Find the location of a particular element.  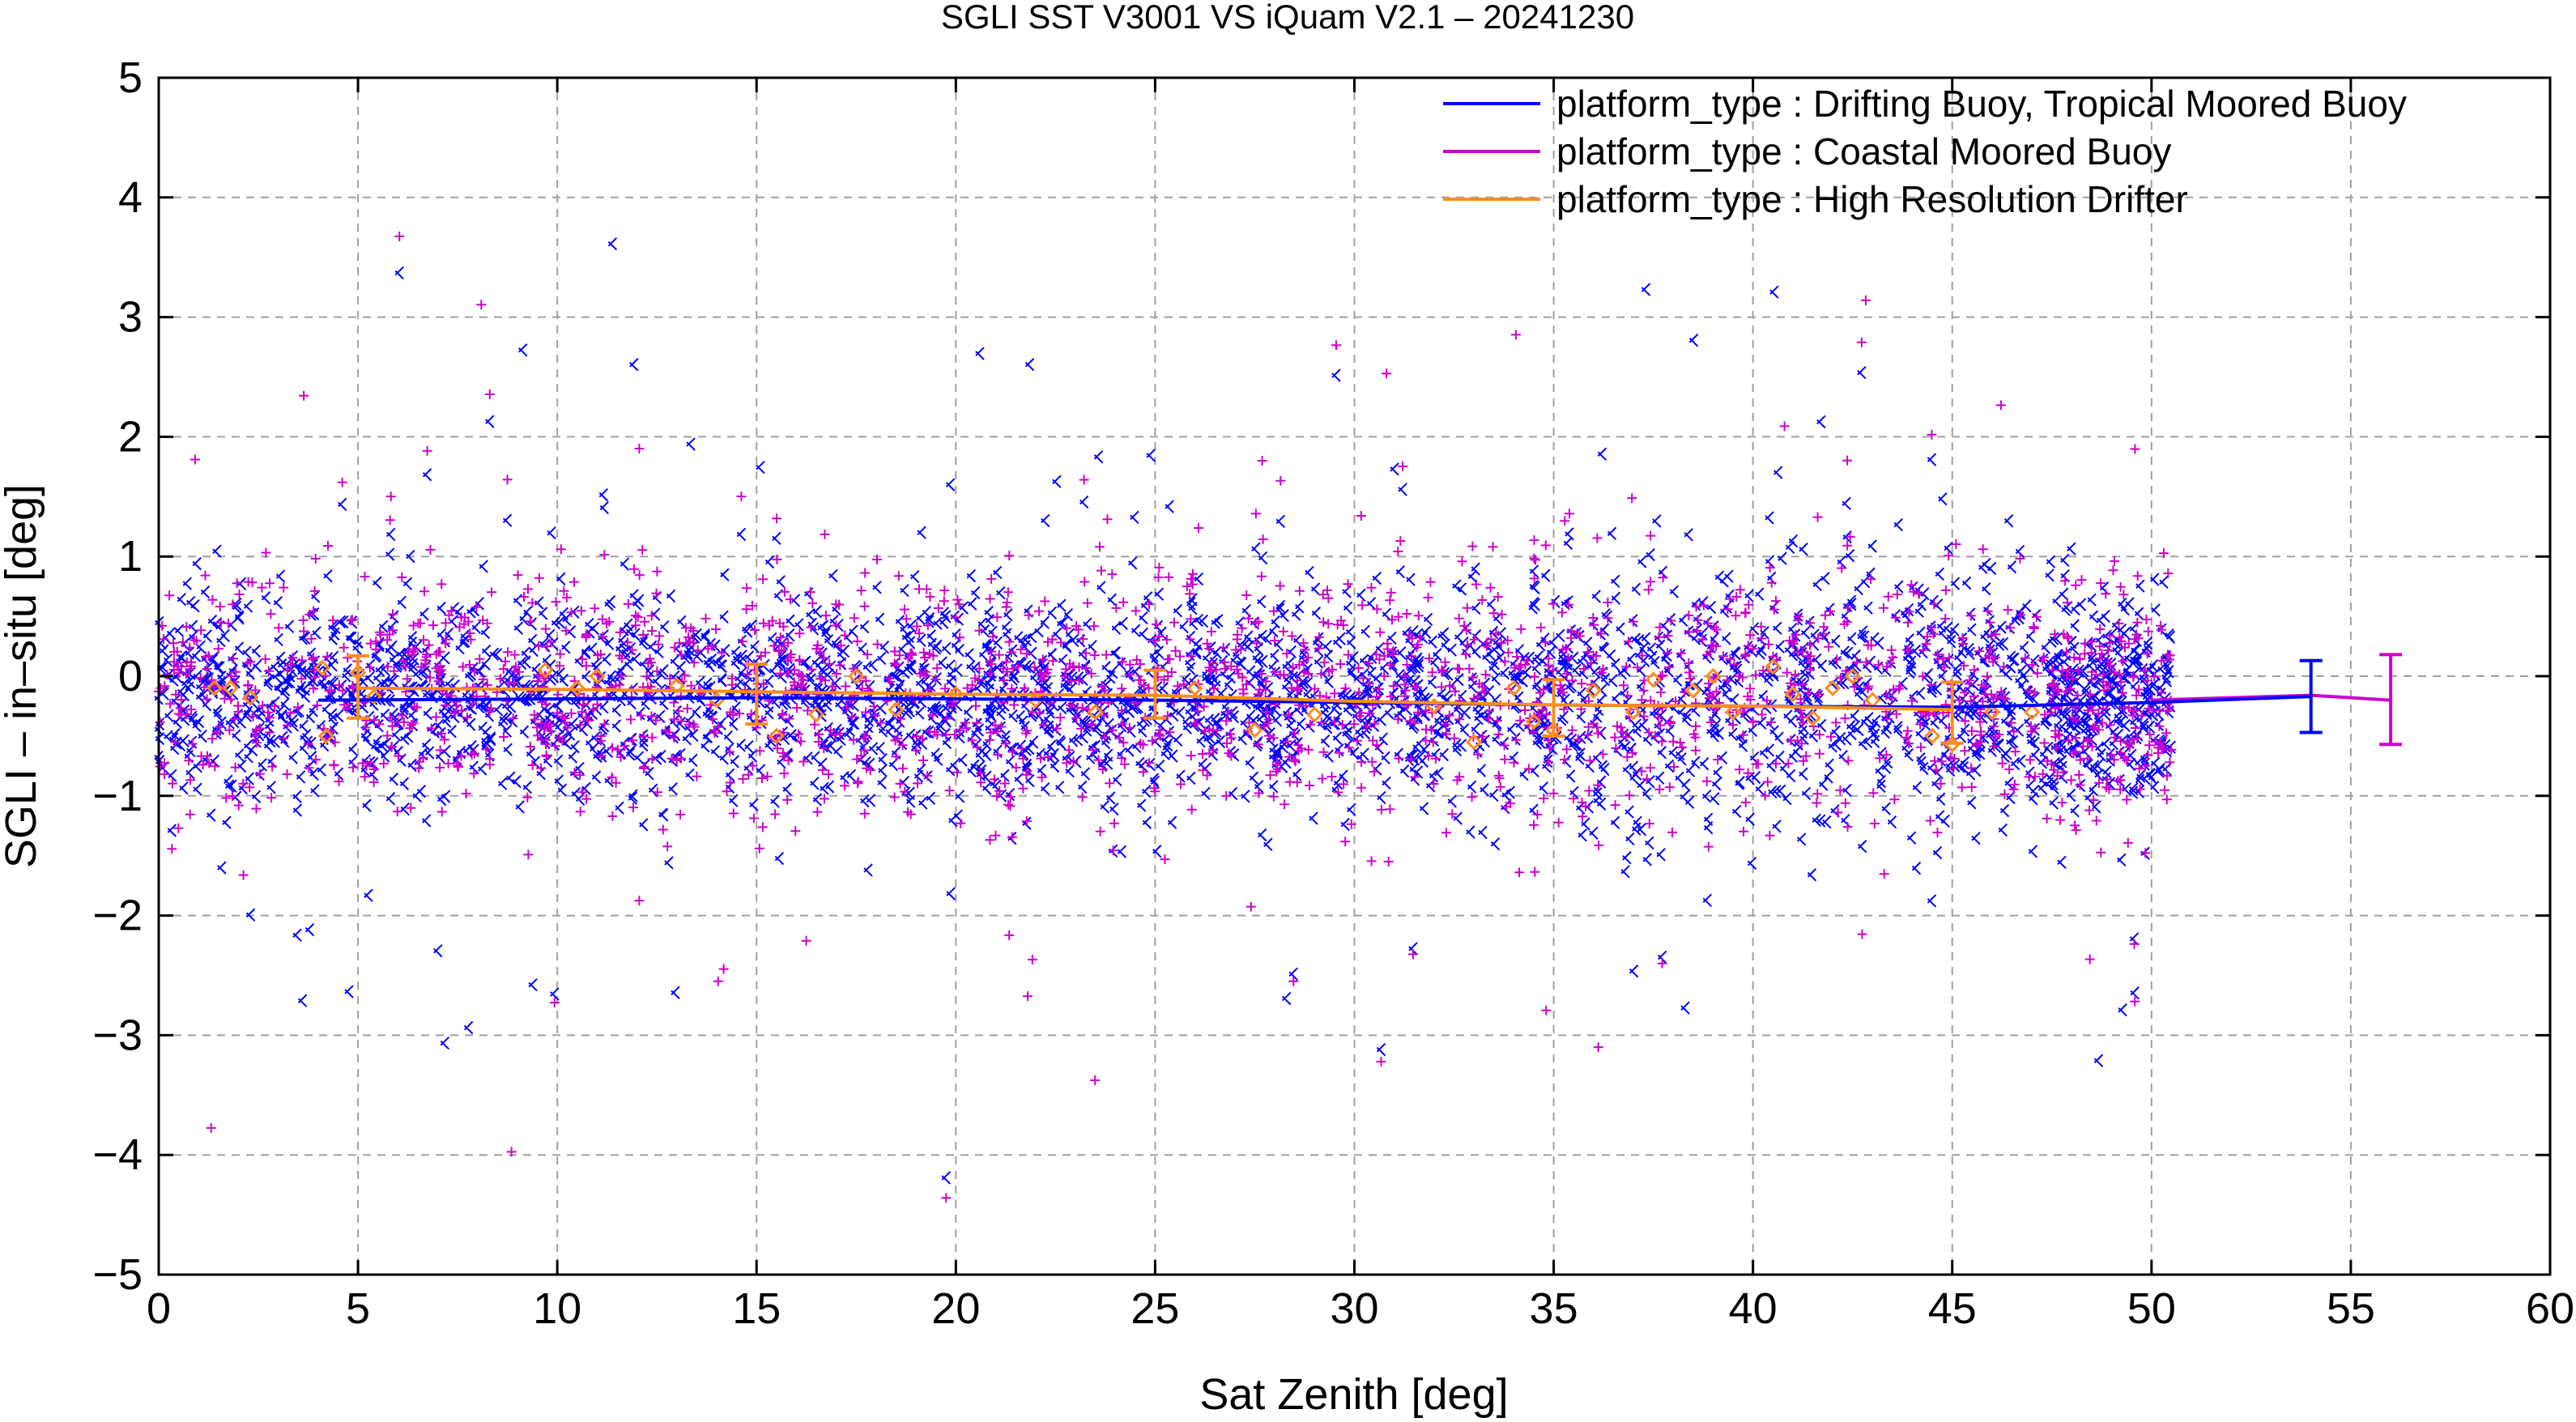

x-tick-label: 20 is located at coordinates (955, 1308).